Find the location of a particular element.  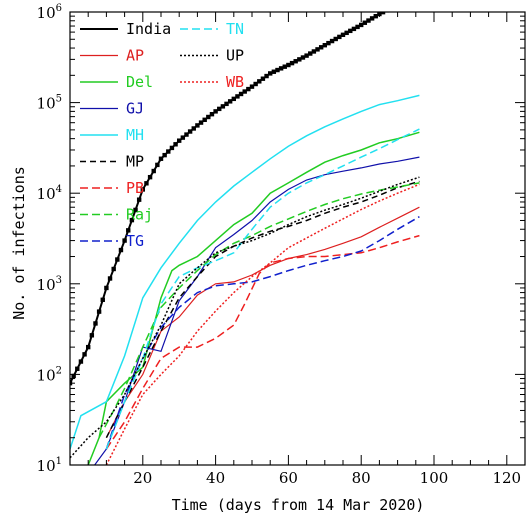

x-tick-label: 40 is located at coordinates (215, 478).